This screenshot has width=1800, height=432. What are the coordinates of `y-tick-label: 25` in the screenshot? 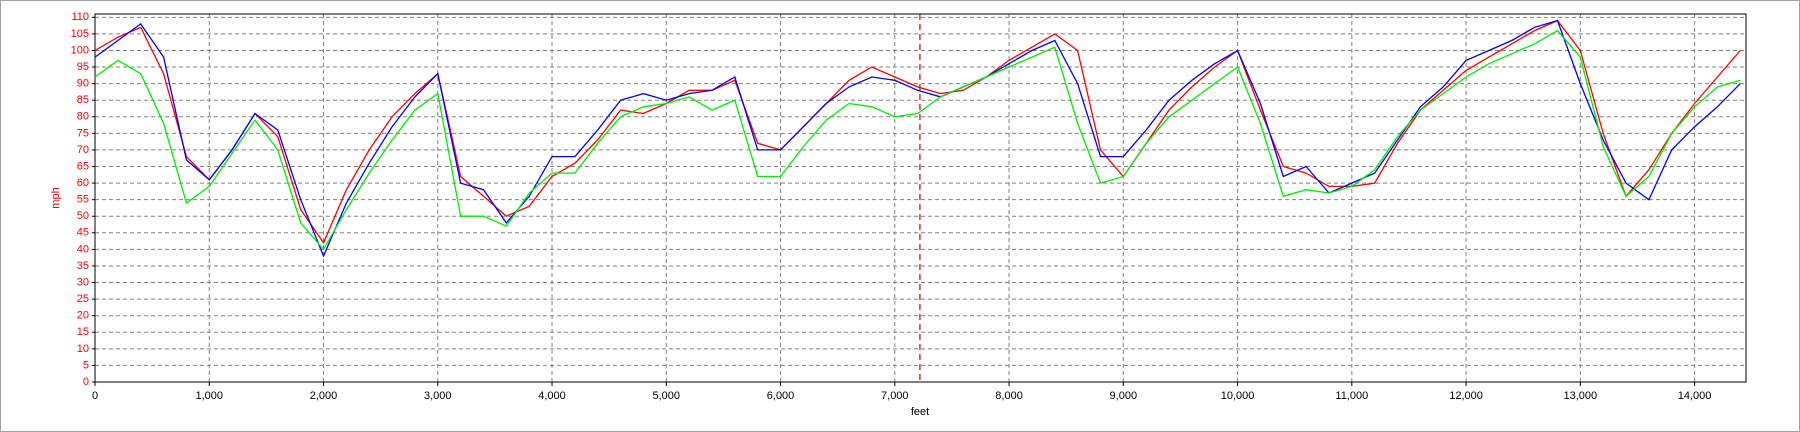 It's located at (83, 299).